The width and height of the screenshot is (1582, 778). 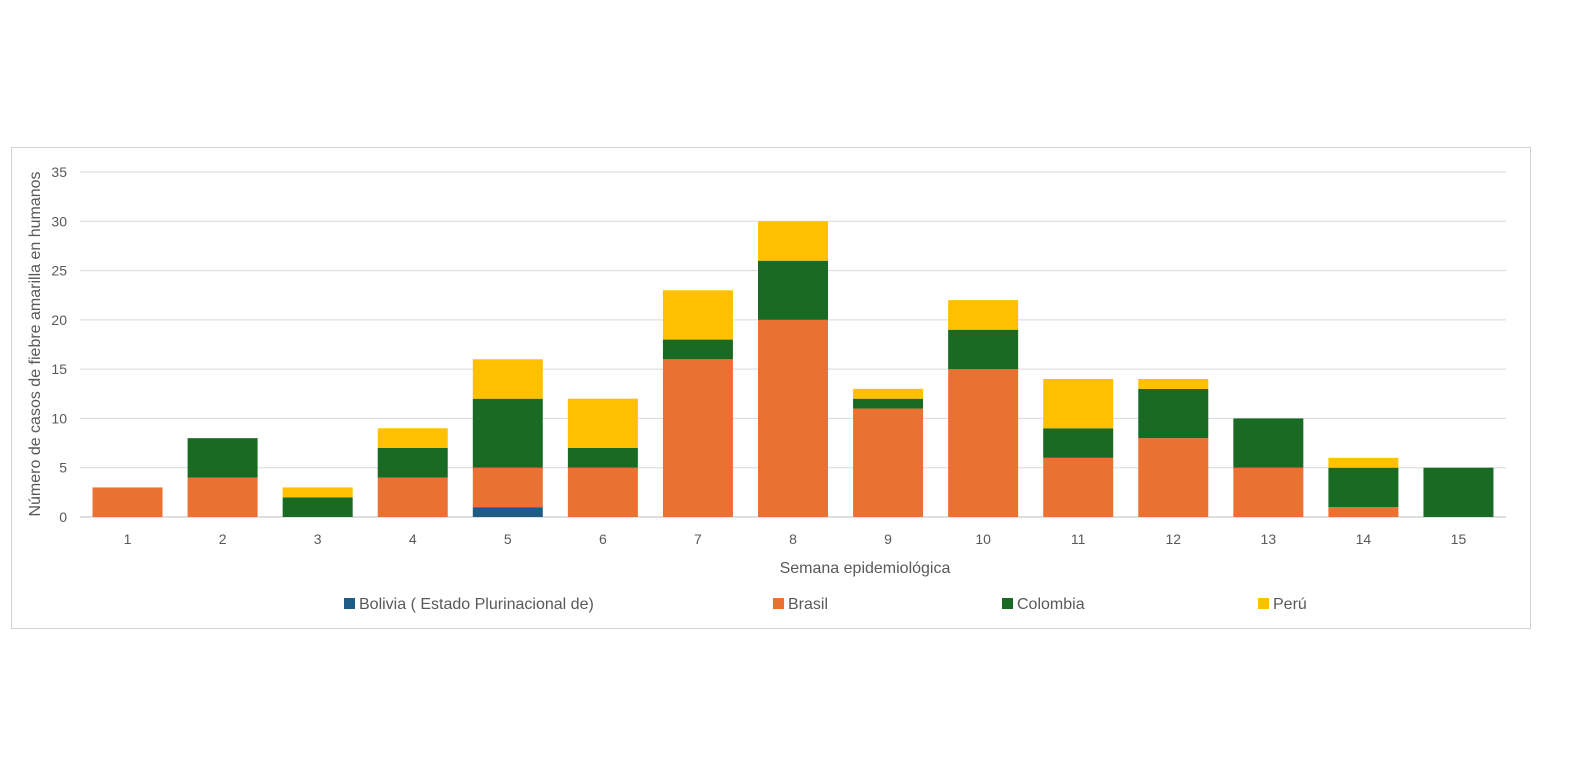 I want to click on legend-label: Perú, so click(x=1290, y=604).